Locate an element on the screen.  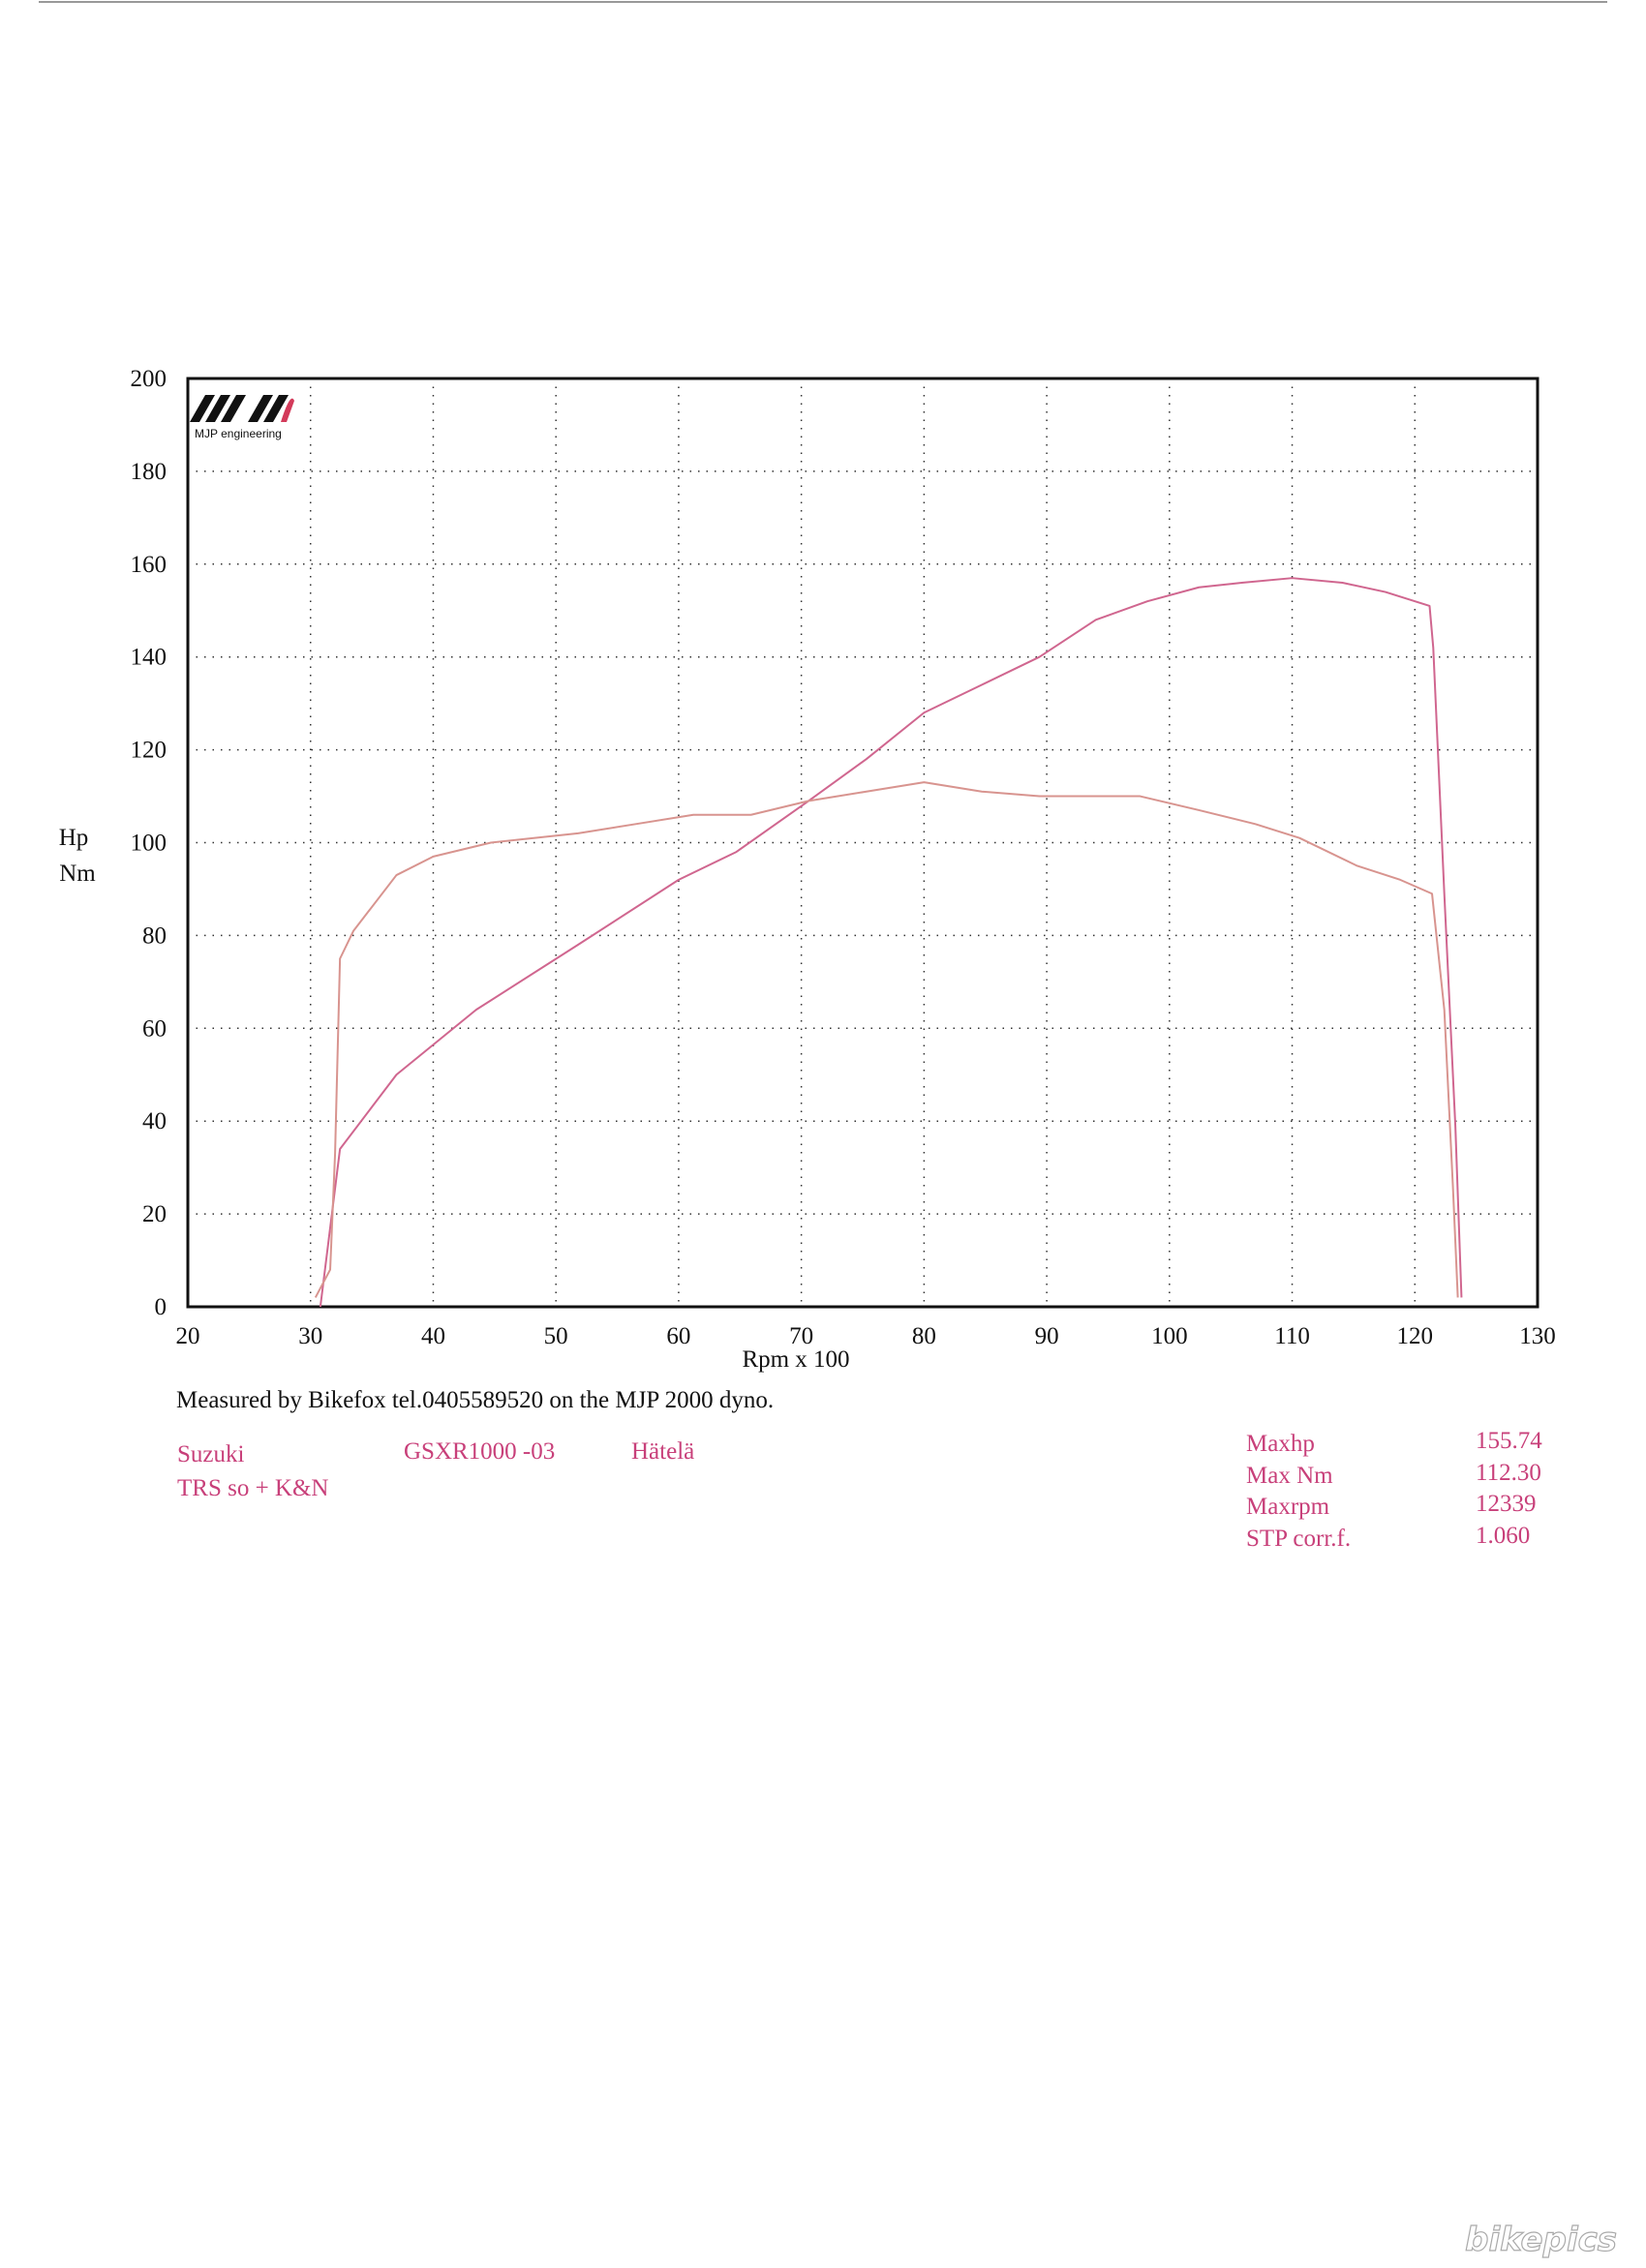
stat-value: 112.30 is located at coordinates (1509, 1473).